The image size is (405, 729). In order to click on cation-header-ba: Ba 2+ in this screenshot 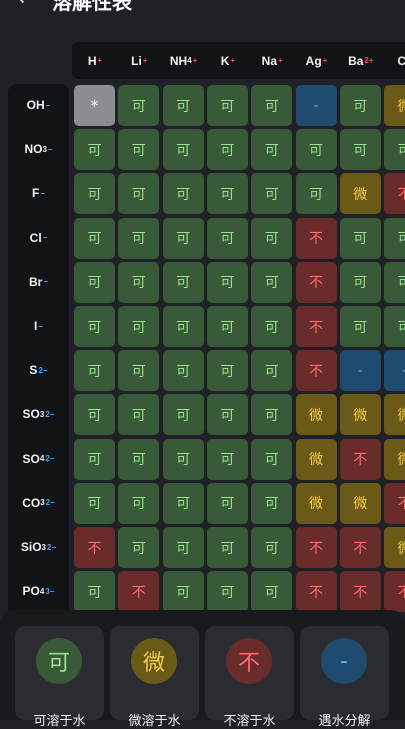, I will do `click(361, 60)`.